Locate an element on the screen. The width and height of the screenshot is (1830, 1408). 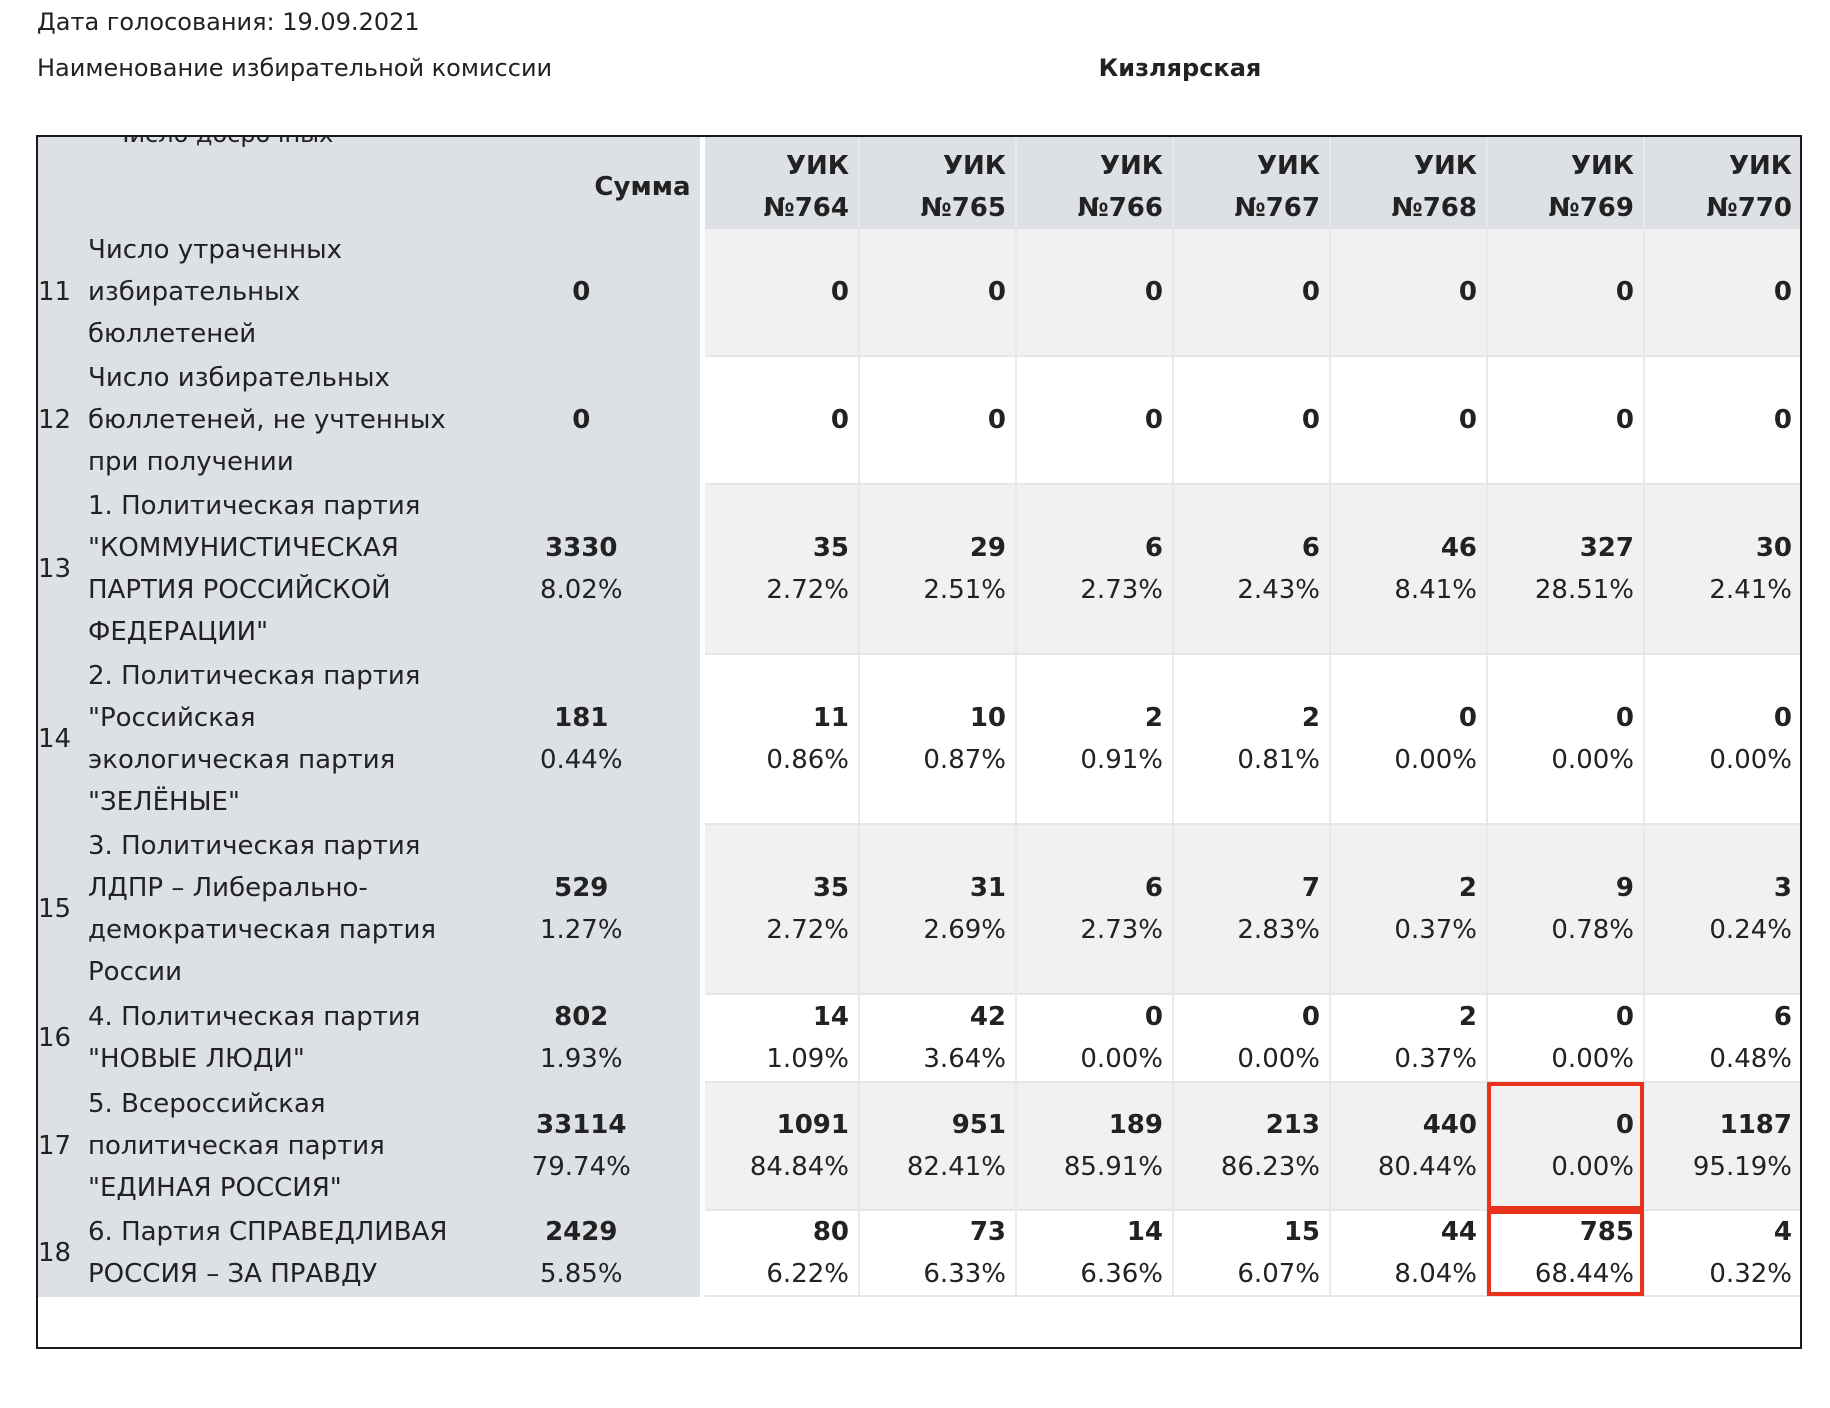
cell-percent: 28.51% is located at coordinates (1584, 590).